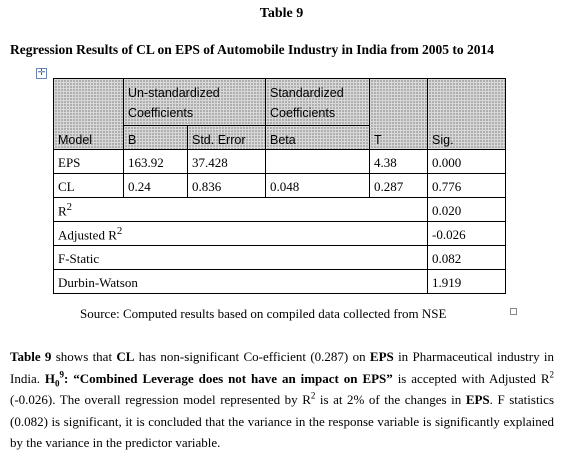  Describe the element at coordinates (513, 311) in the screenshot. I see `table-resize-handle` at that location.